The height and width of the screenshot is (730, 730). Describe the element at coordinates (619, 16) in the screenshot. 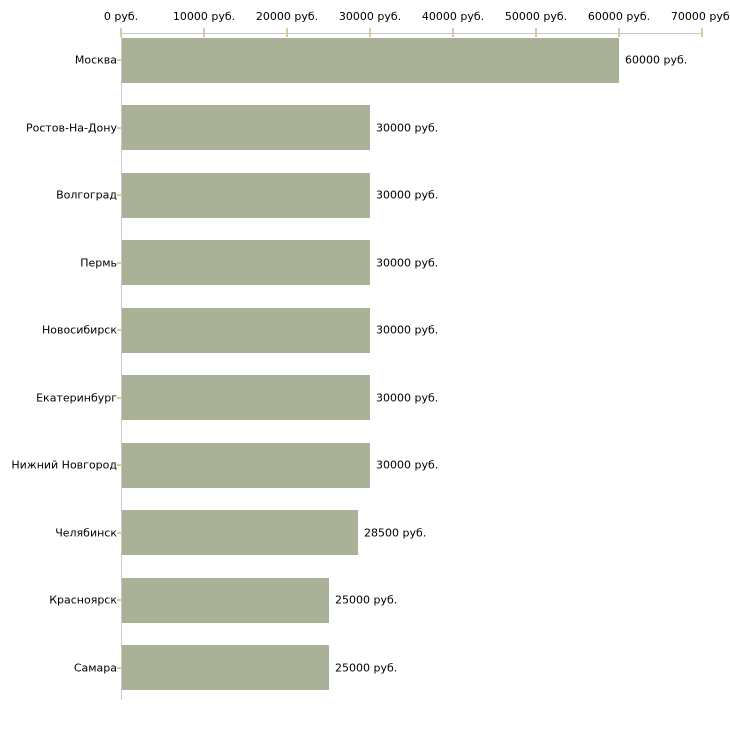

I see `x-axis-tick-label: 60000 руб.` at that location.